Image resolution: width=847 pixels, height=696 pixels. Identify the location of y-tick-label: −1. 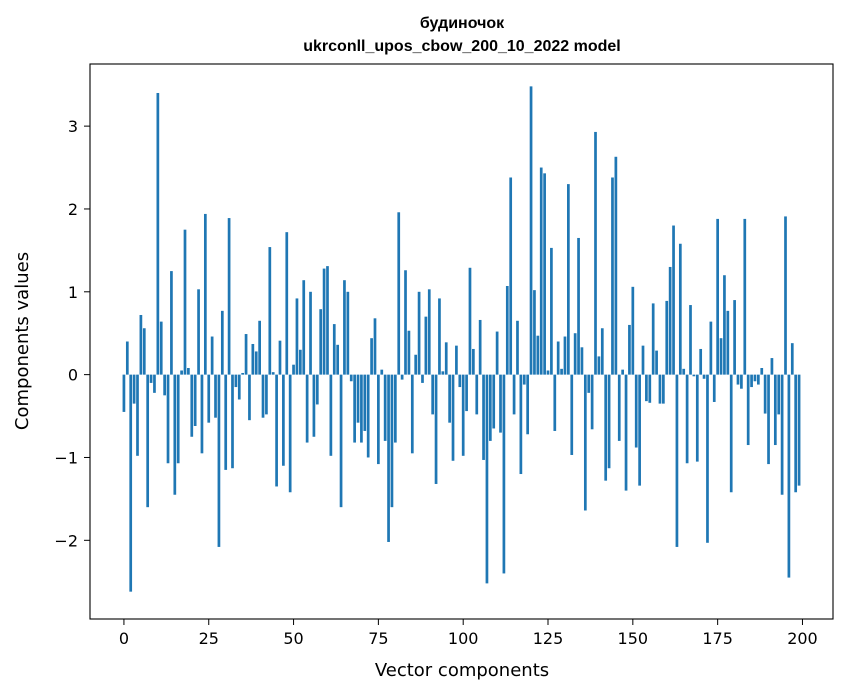
(66, 457).